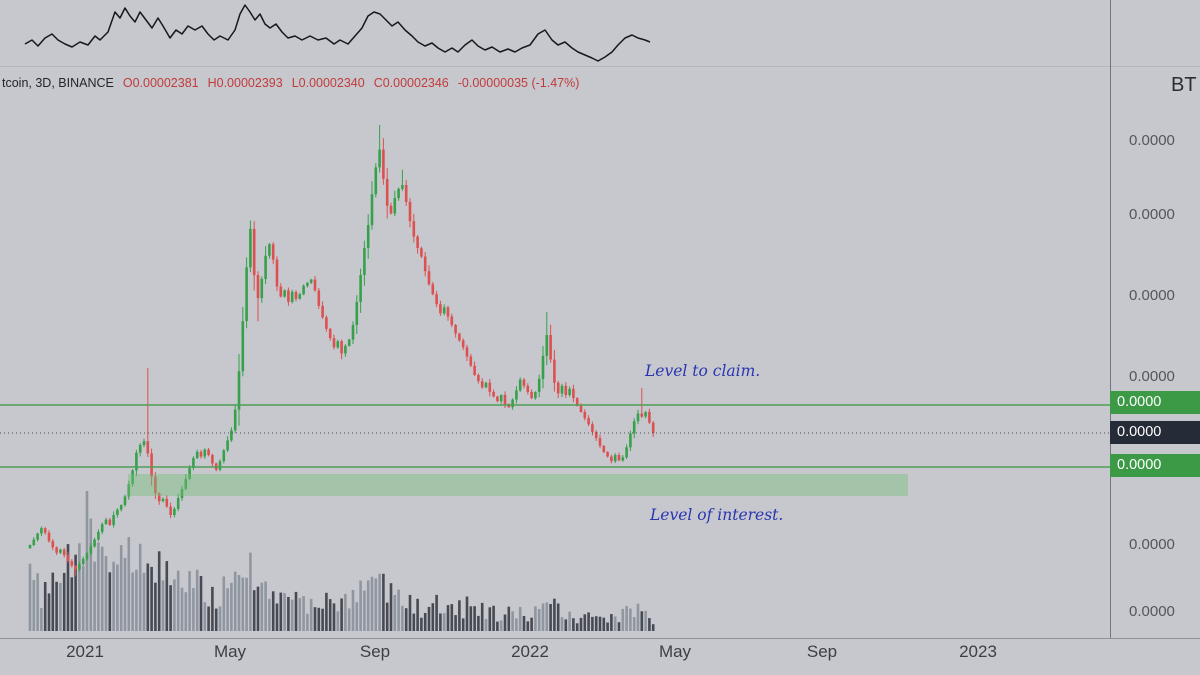  What do you see at coordinates (518, 485) in the screenshot?
I see `support-zone` at bounding box center [518, 485].